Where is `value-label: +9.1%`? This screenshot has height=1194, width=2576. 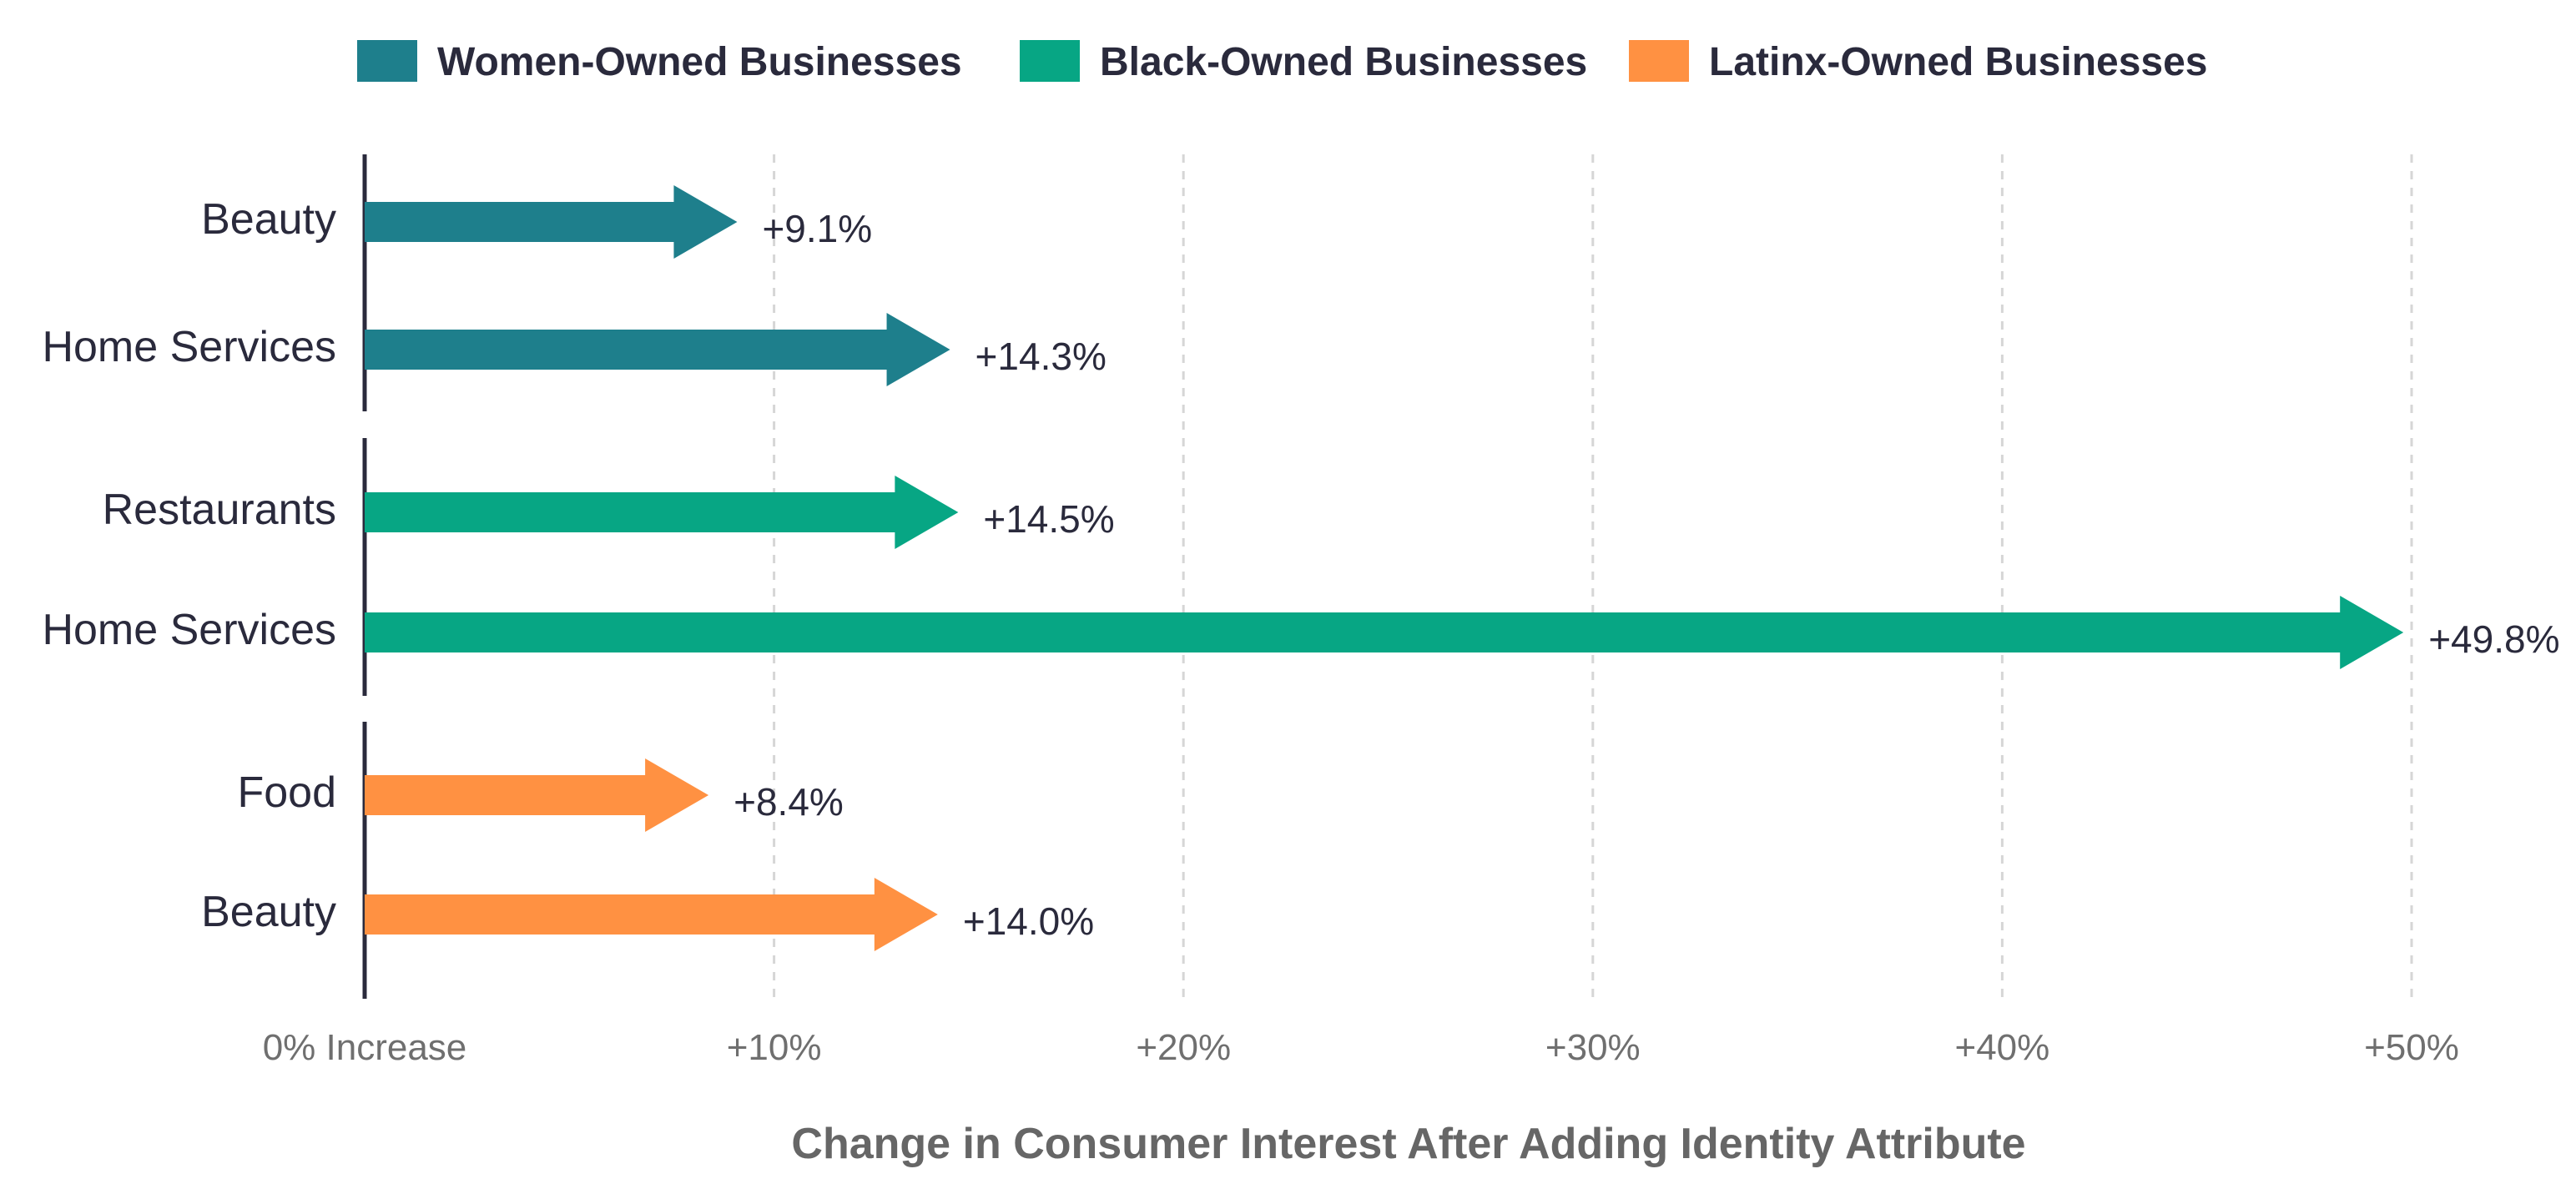
value-label: +9.1% is located at coordinates (817, 228).